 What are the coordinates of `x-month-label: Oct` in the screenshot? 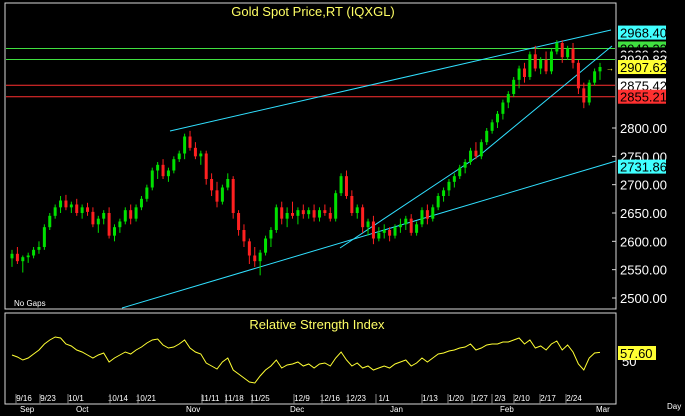 It's located at (82, 409).